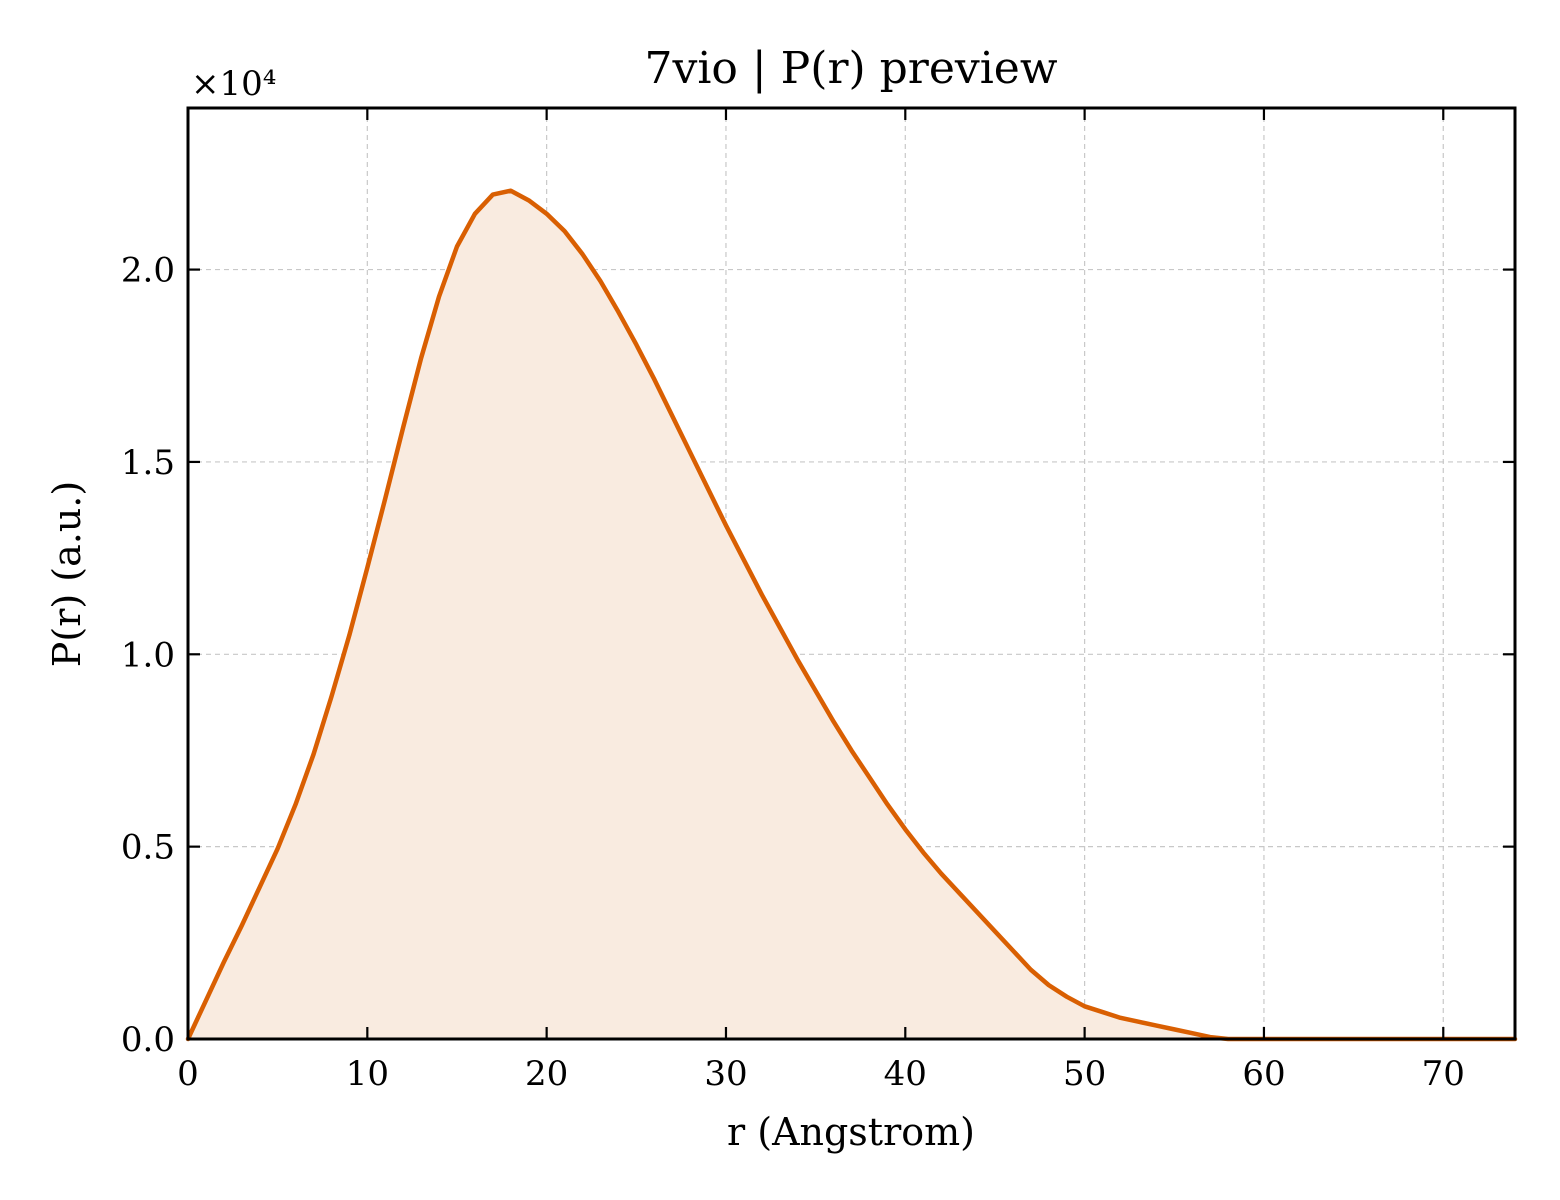 The width and height of the screenshot is (1560, 1200). I want to click on y-axis-label: P(r) (a.u.), so click(67, 574).